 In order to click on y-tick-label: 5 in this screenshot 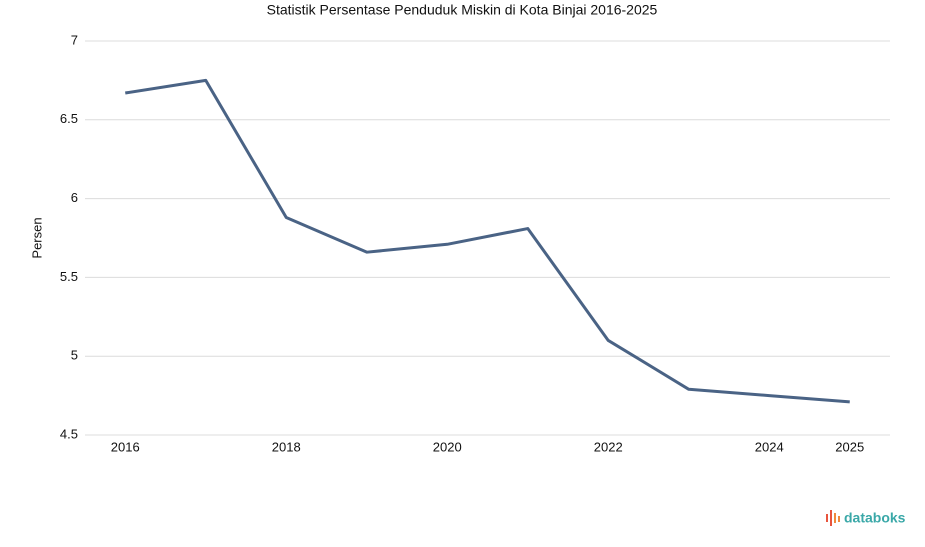, I will do `click(74, 355)`.